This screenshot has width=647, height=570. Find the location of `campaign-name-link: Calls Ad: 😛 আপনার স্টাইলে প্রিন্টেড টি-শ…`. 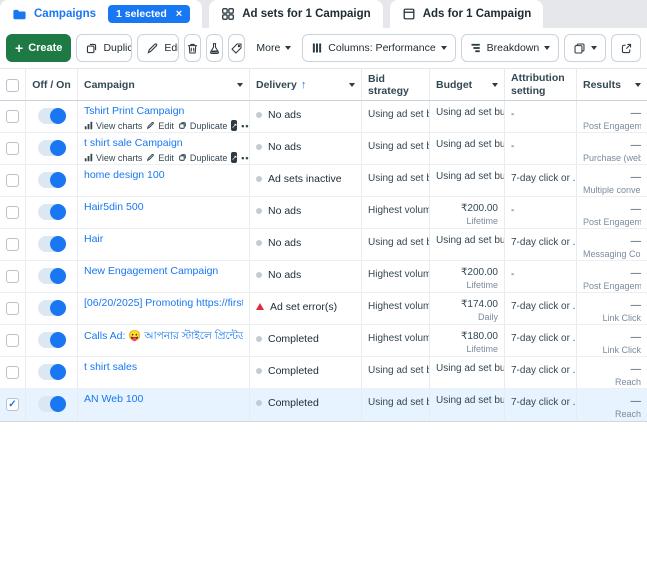

campaign-name-link: Calls Ad: 😛 আপনার স্টাইলে প্রিন্টেড টি-শ… is located at coordinates (163, 336).